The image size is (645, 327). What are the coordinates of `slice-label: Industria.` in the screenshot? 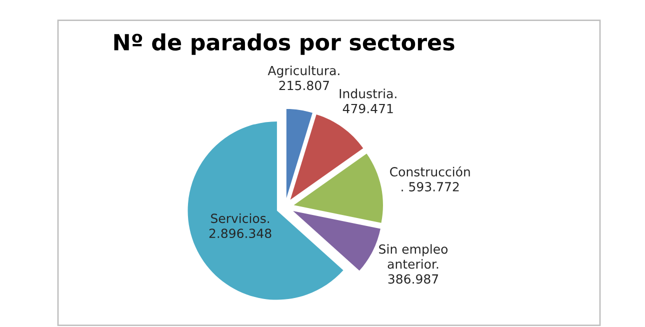 It's located at (368, 93).